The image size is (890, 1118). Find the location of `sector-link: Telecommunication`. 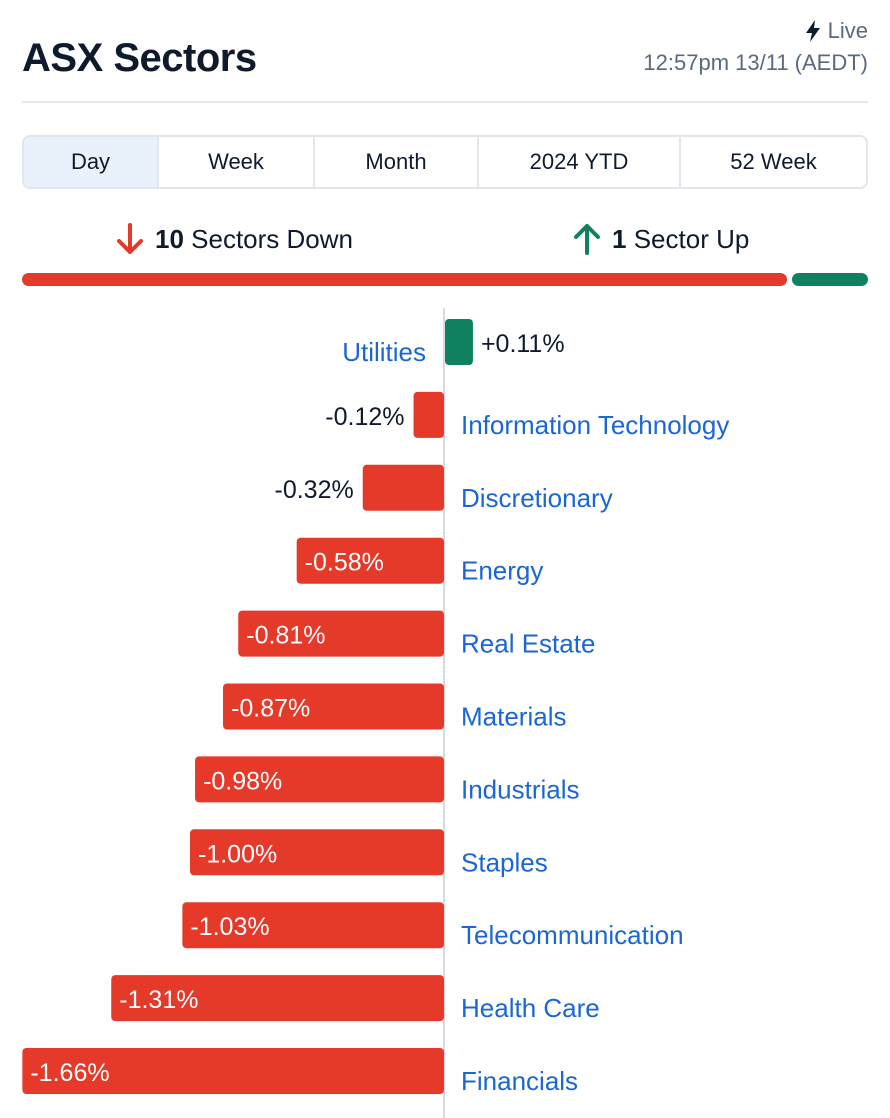

sector-link: Telecommunication is located at coordinates (572, 935).